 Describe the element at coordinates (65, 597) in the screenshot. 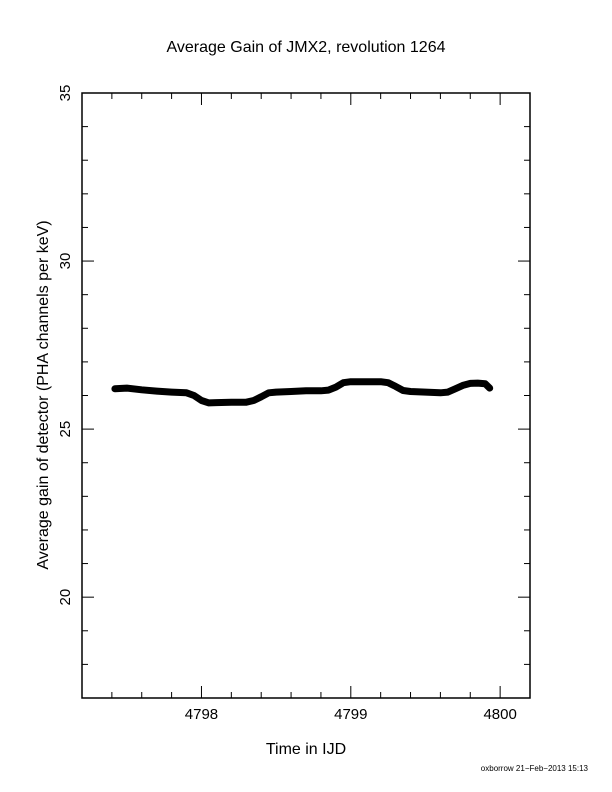

I see `y-tick-label: 20` at that location.